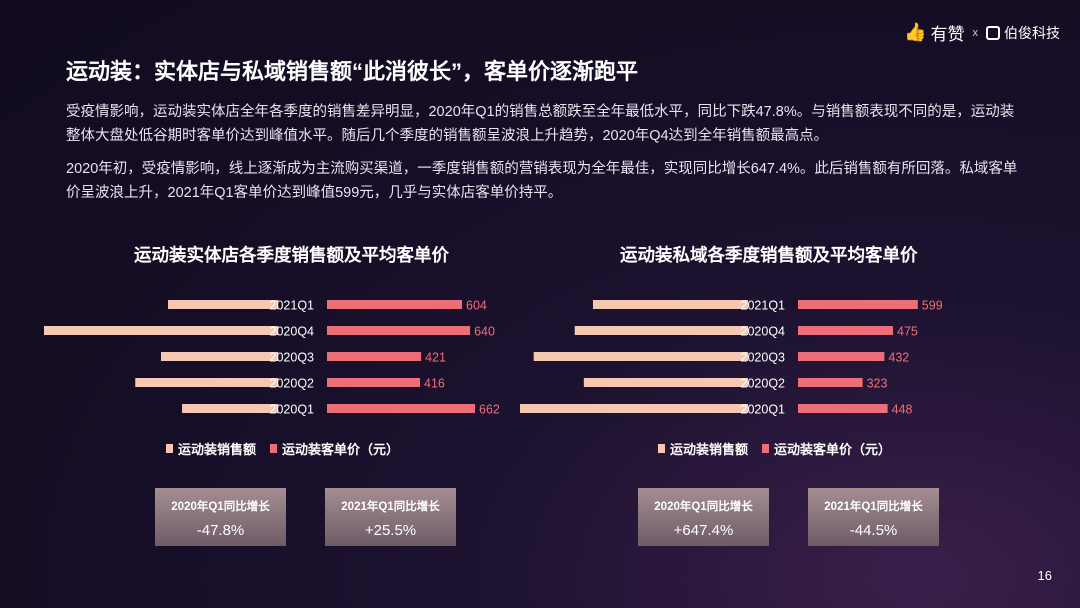 Image resolution: width=1080 pixels, height=608 pixels. I want to click on card-value: +25.5%, so click(390, 530).